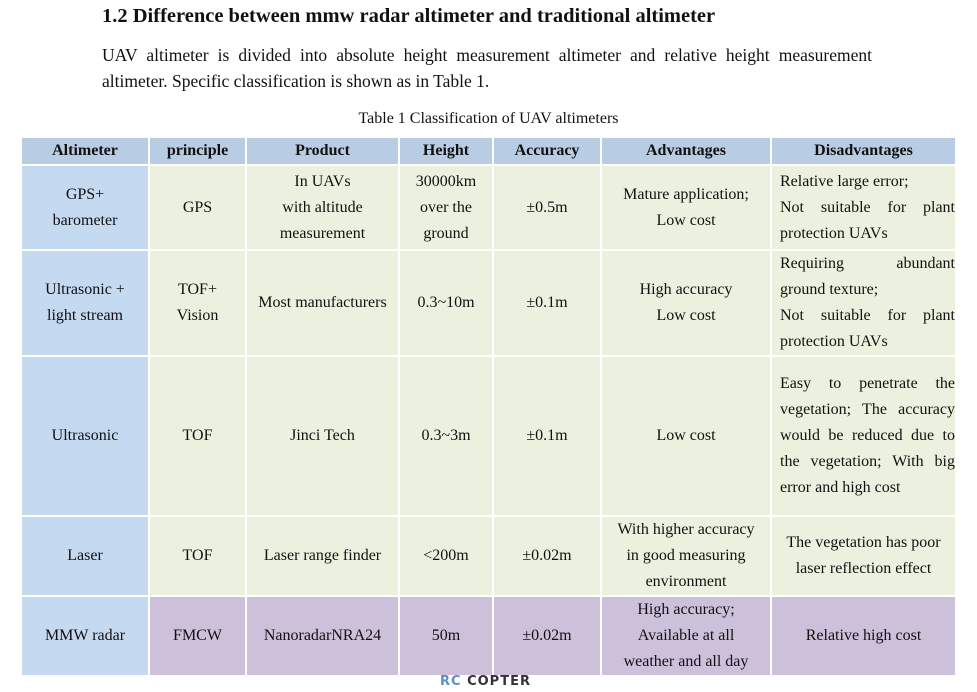  I want to click on table-cell: High accuracy Low cost, so click(686, 303).